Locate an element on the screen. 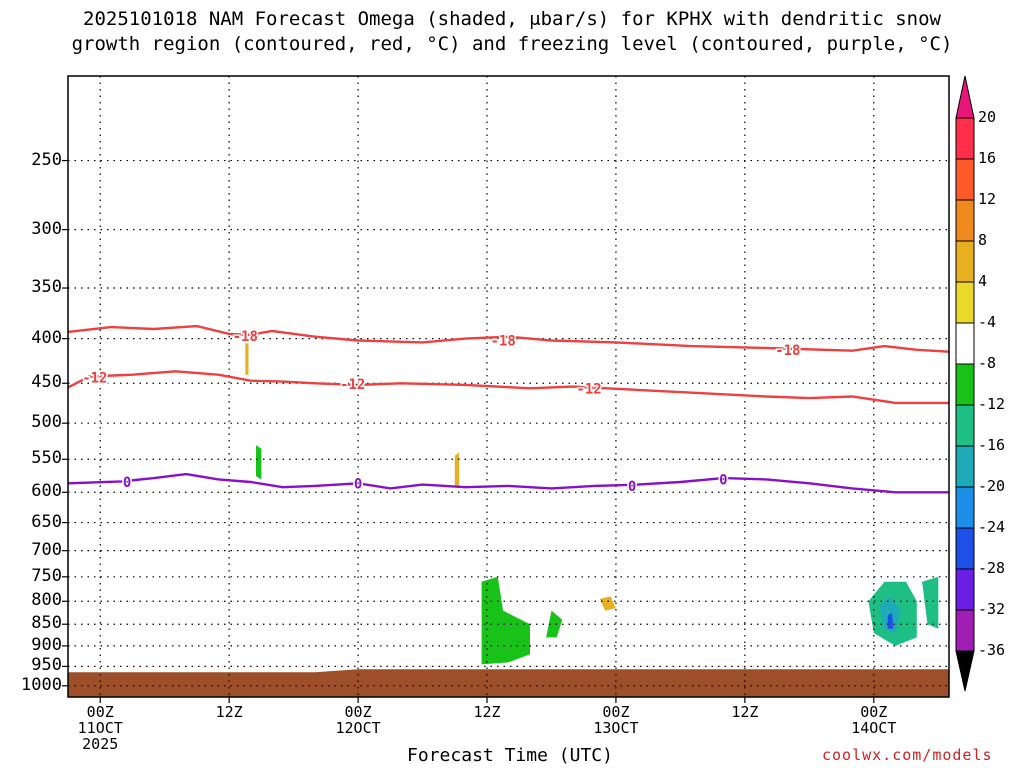  colorbar-label-6: -8 is located at coordinates (987, 363).